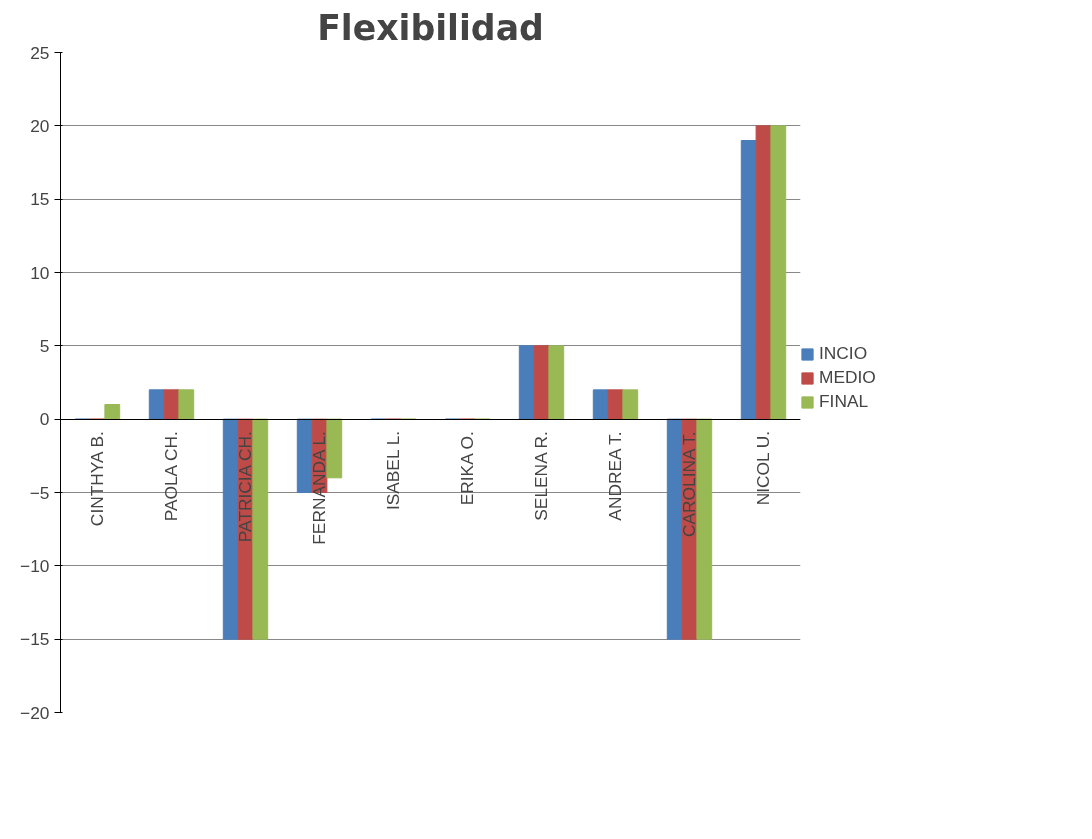  Describe the element at coordinates (430, 27) in the screenshot. I see `chart-title: Flexibilidad` at that location.